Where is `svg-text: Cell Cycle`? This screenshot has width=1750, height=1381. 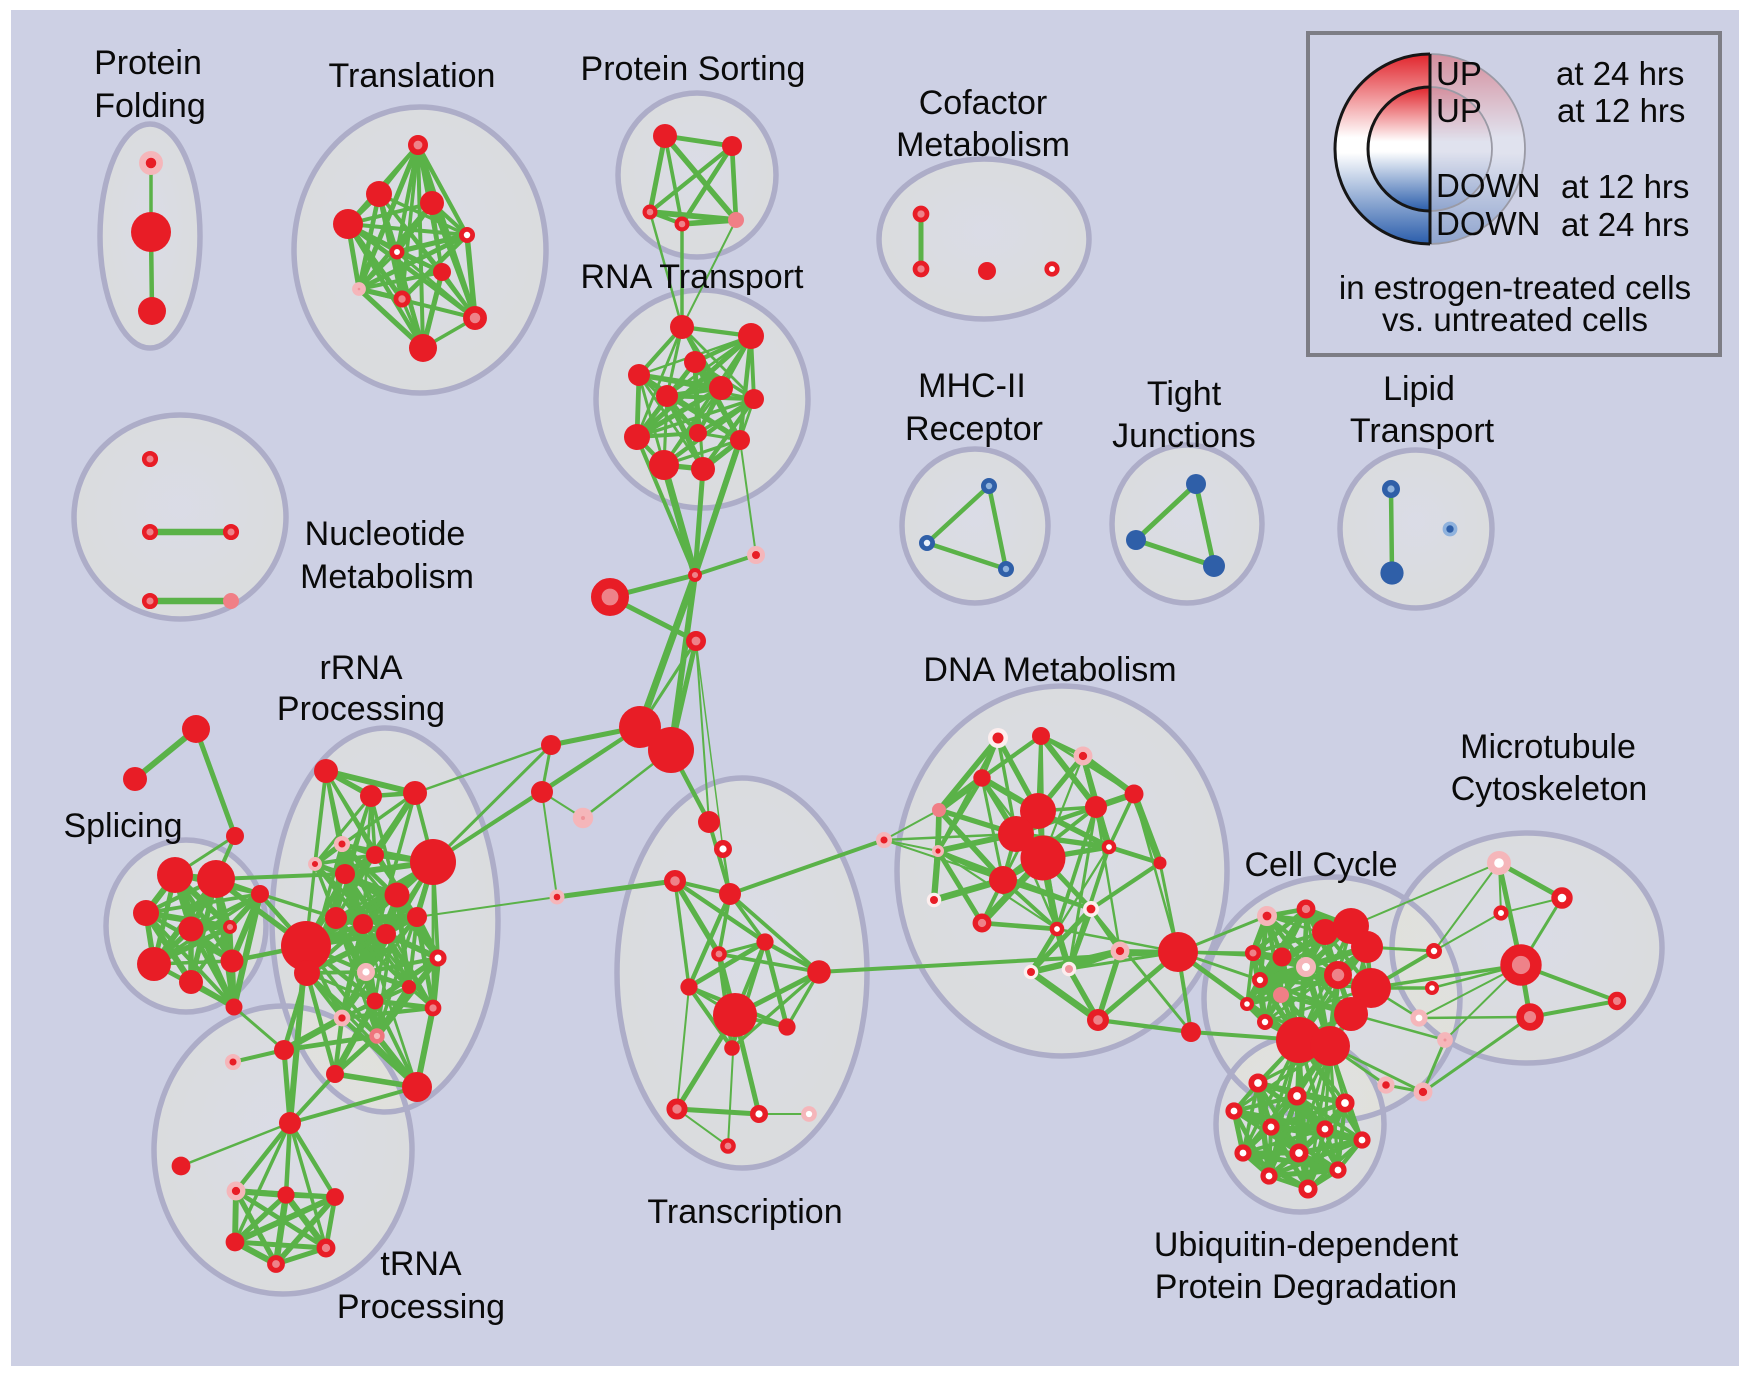
svg-text: Cell Cycle is located at coordinates (1320, 865).